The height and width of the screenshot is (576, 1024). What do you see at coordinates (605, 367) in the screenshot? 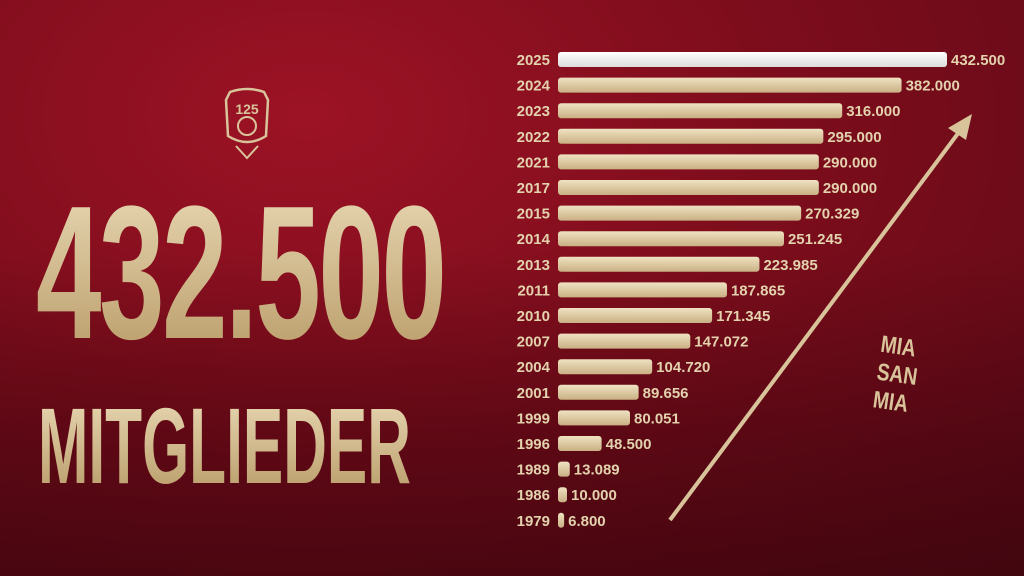
I see `bar-2004` at bounding box center [605, 367].